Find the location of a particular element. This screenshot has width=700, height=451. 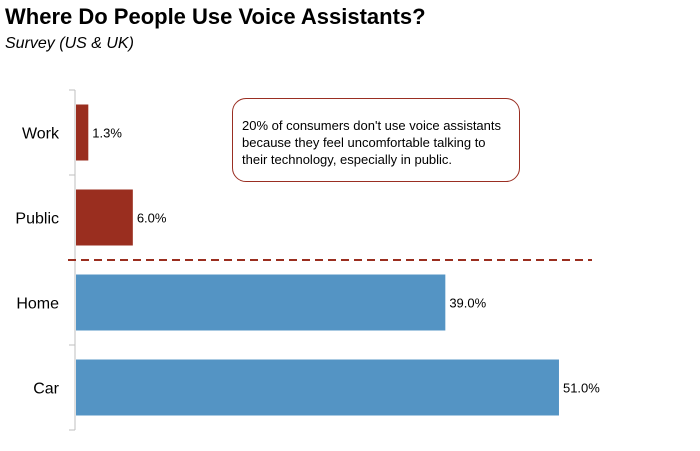

bar-public is located at coordinates (104, 217).